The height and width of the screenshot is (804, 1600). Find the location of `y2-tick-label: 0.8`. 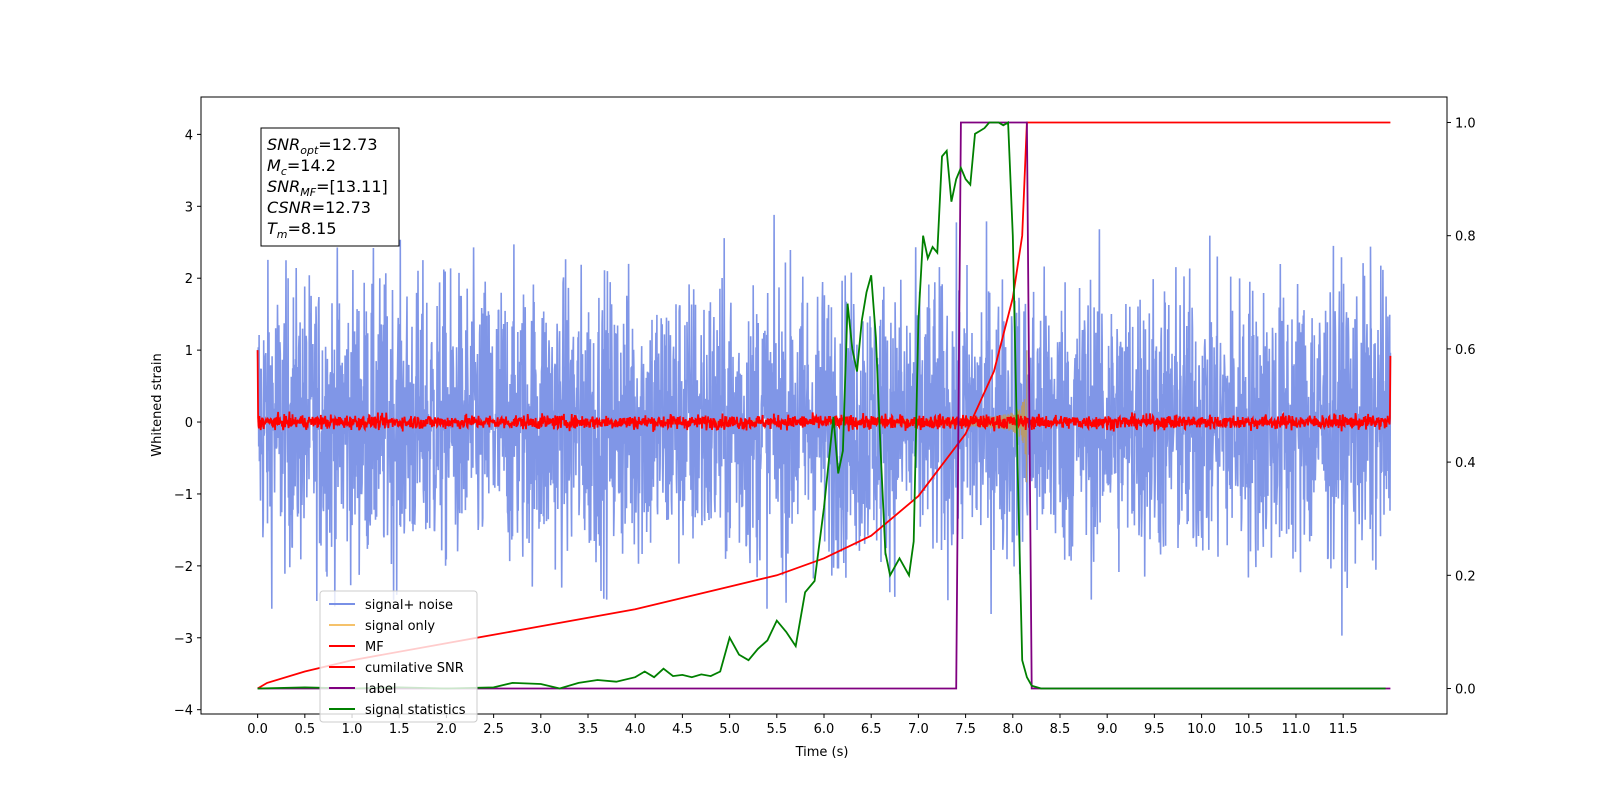

y2-tick-label: 0.8 is located at coordinates (1465, 237).